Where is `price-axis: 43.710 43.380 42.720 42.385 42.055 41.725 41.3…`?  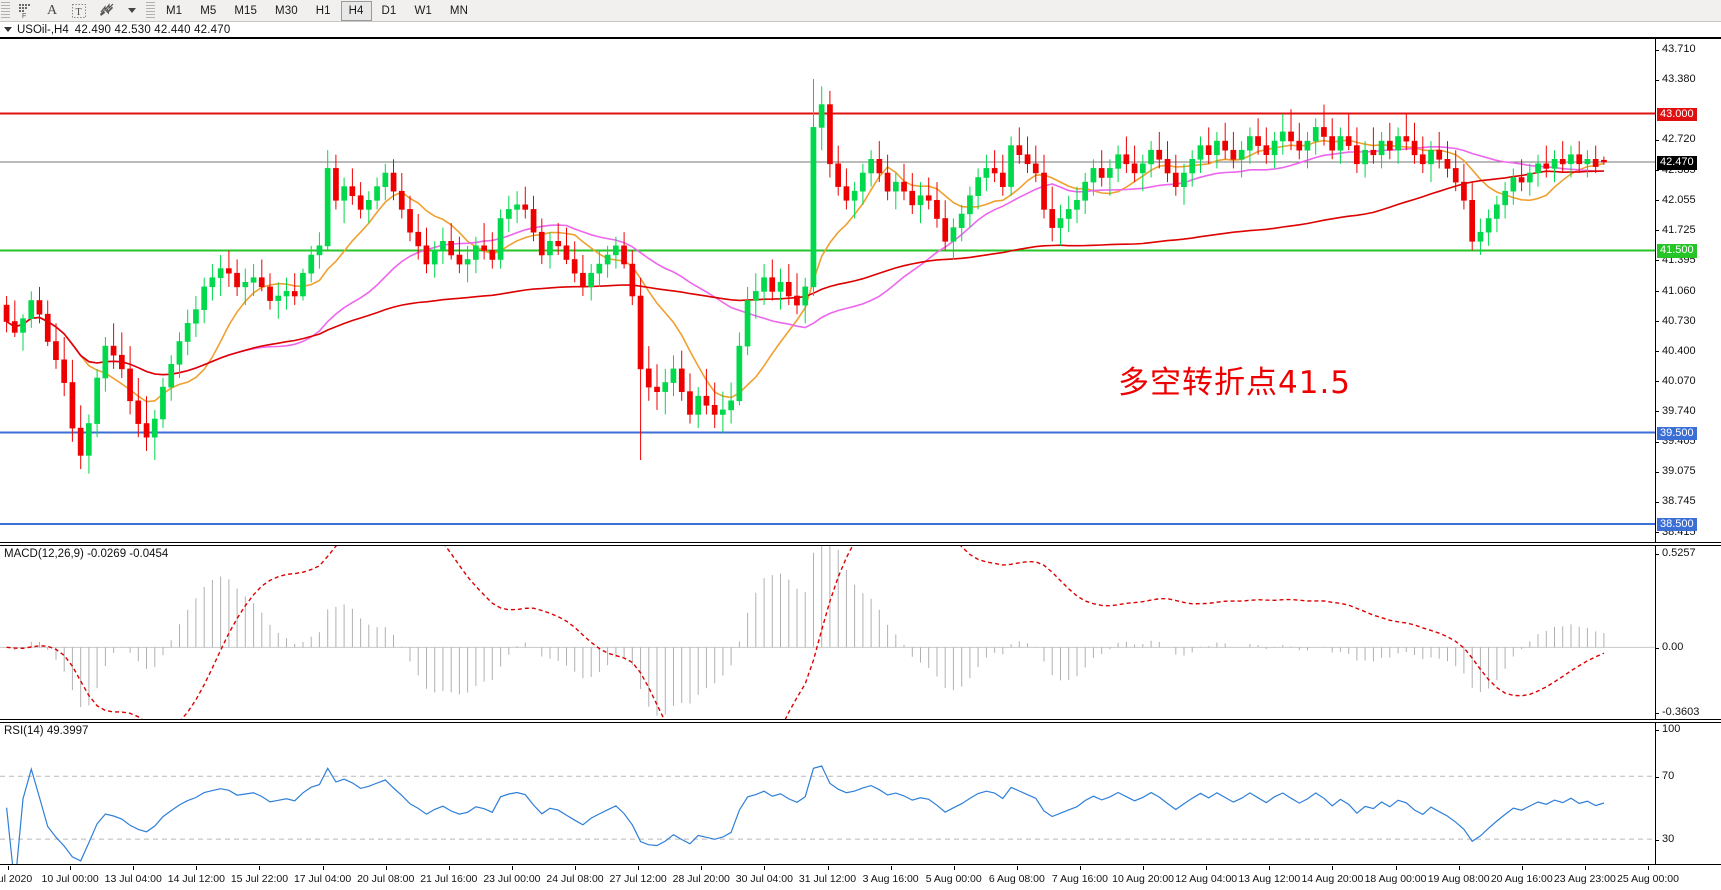
price-axis: 43.710 43.380 42.720 42.385 42.055 41.725 41.3… is located at coordinates (1688, 290).